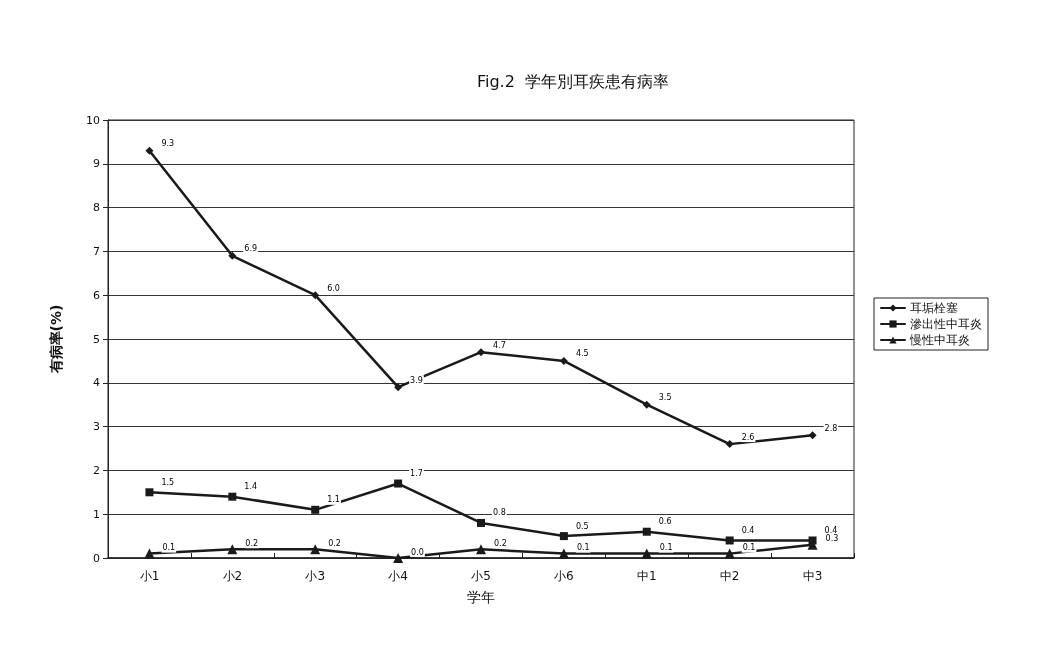  What do you see at coordinates (93, 120) in the screenshot?
I see `y-tick-label: 10` at bounding box center [93, 120].